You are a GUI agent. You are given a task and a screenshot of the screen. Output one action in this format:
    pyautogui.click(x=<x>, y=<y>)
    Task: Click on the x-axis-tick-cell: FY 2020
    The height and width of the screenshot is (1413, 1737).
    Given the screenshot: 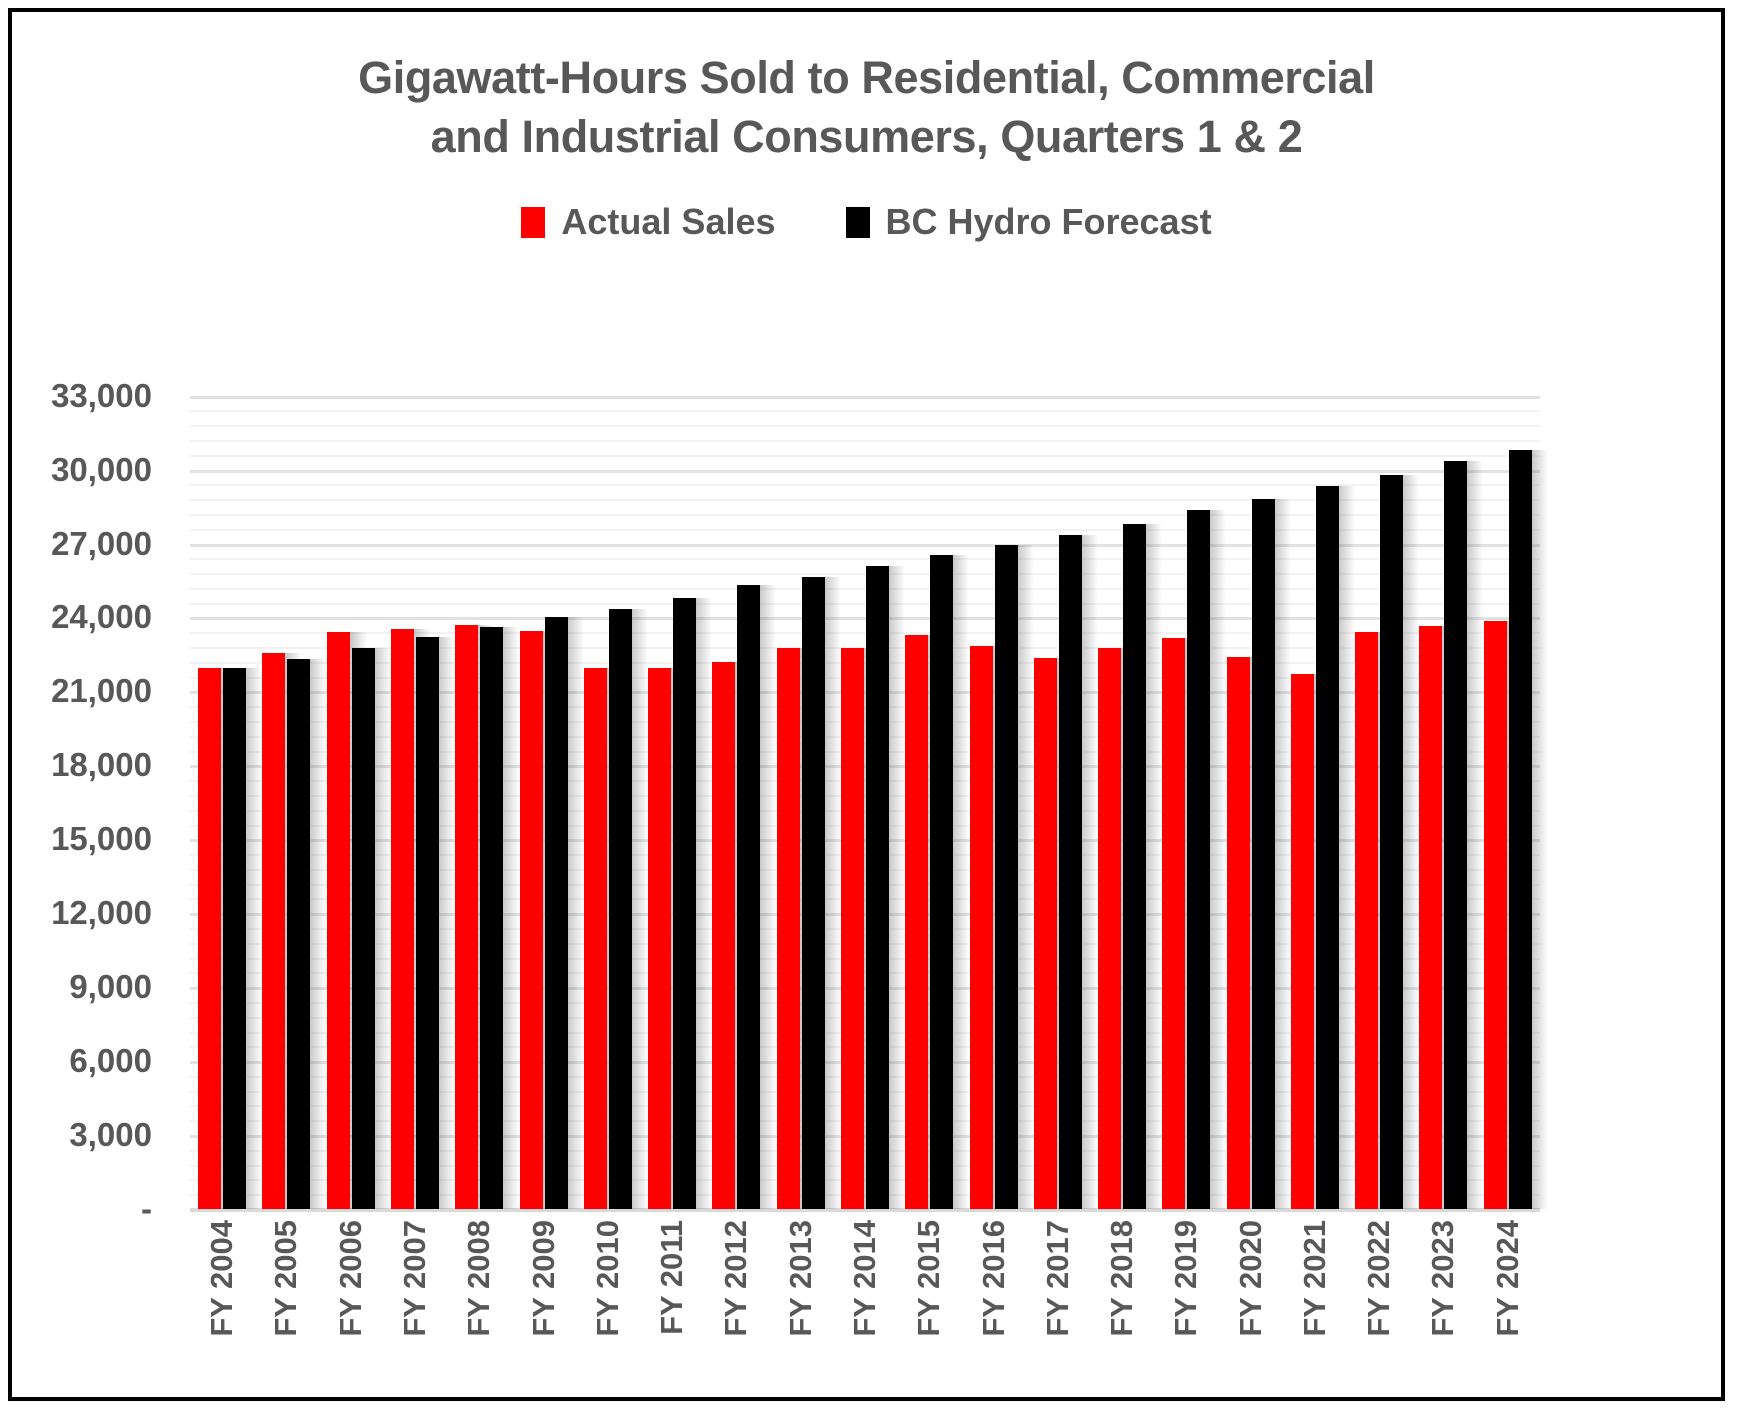 What is the action you would take?
    pyautogui.click(x=1251, y=1312)
    